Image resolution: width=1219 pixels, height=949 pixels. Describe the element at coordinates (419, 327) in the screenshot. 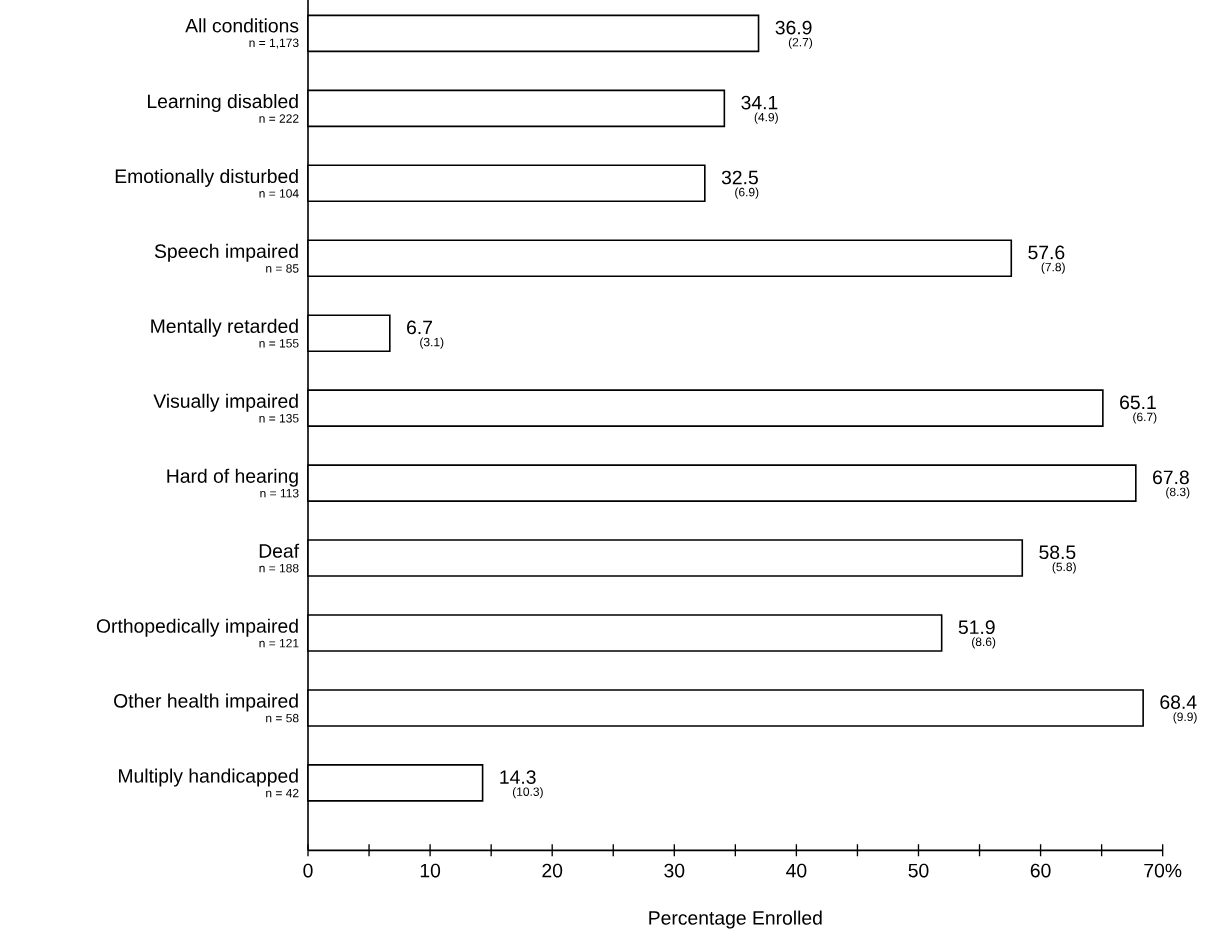

I see `data-label: 6.7` at that location.